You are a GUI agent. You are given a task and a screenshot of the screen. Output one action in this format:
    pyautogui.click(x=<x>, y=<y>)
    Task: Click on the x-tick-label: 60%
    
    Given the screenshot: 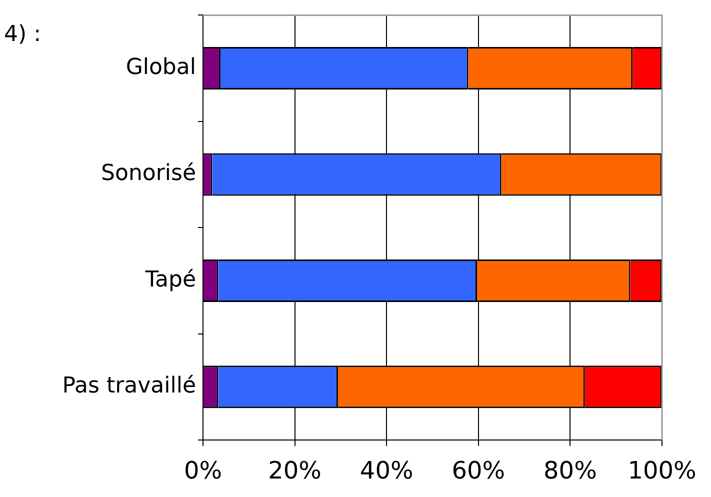 What is the action you would take?
    pyautogui.click(x=479, y=470)
    